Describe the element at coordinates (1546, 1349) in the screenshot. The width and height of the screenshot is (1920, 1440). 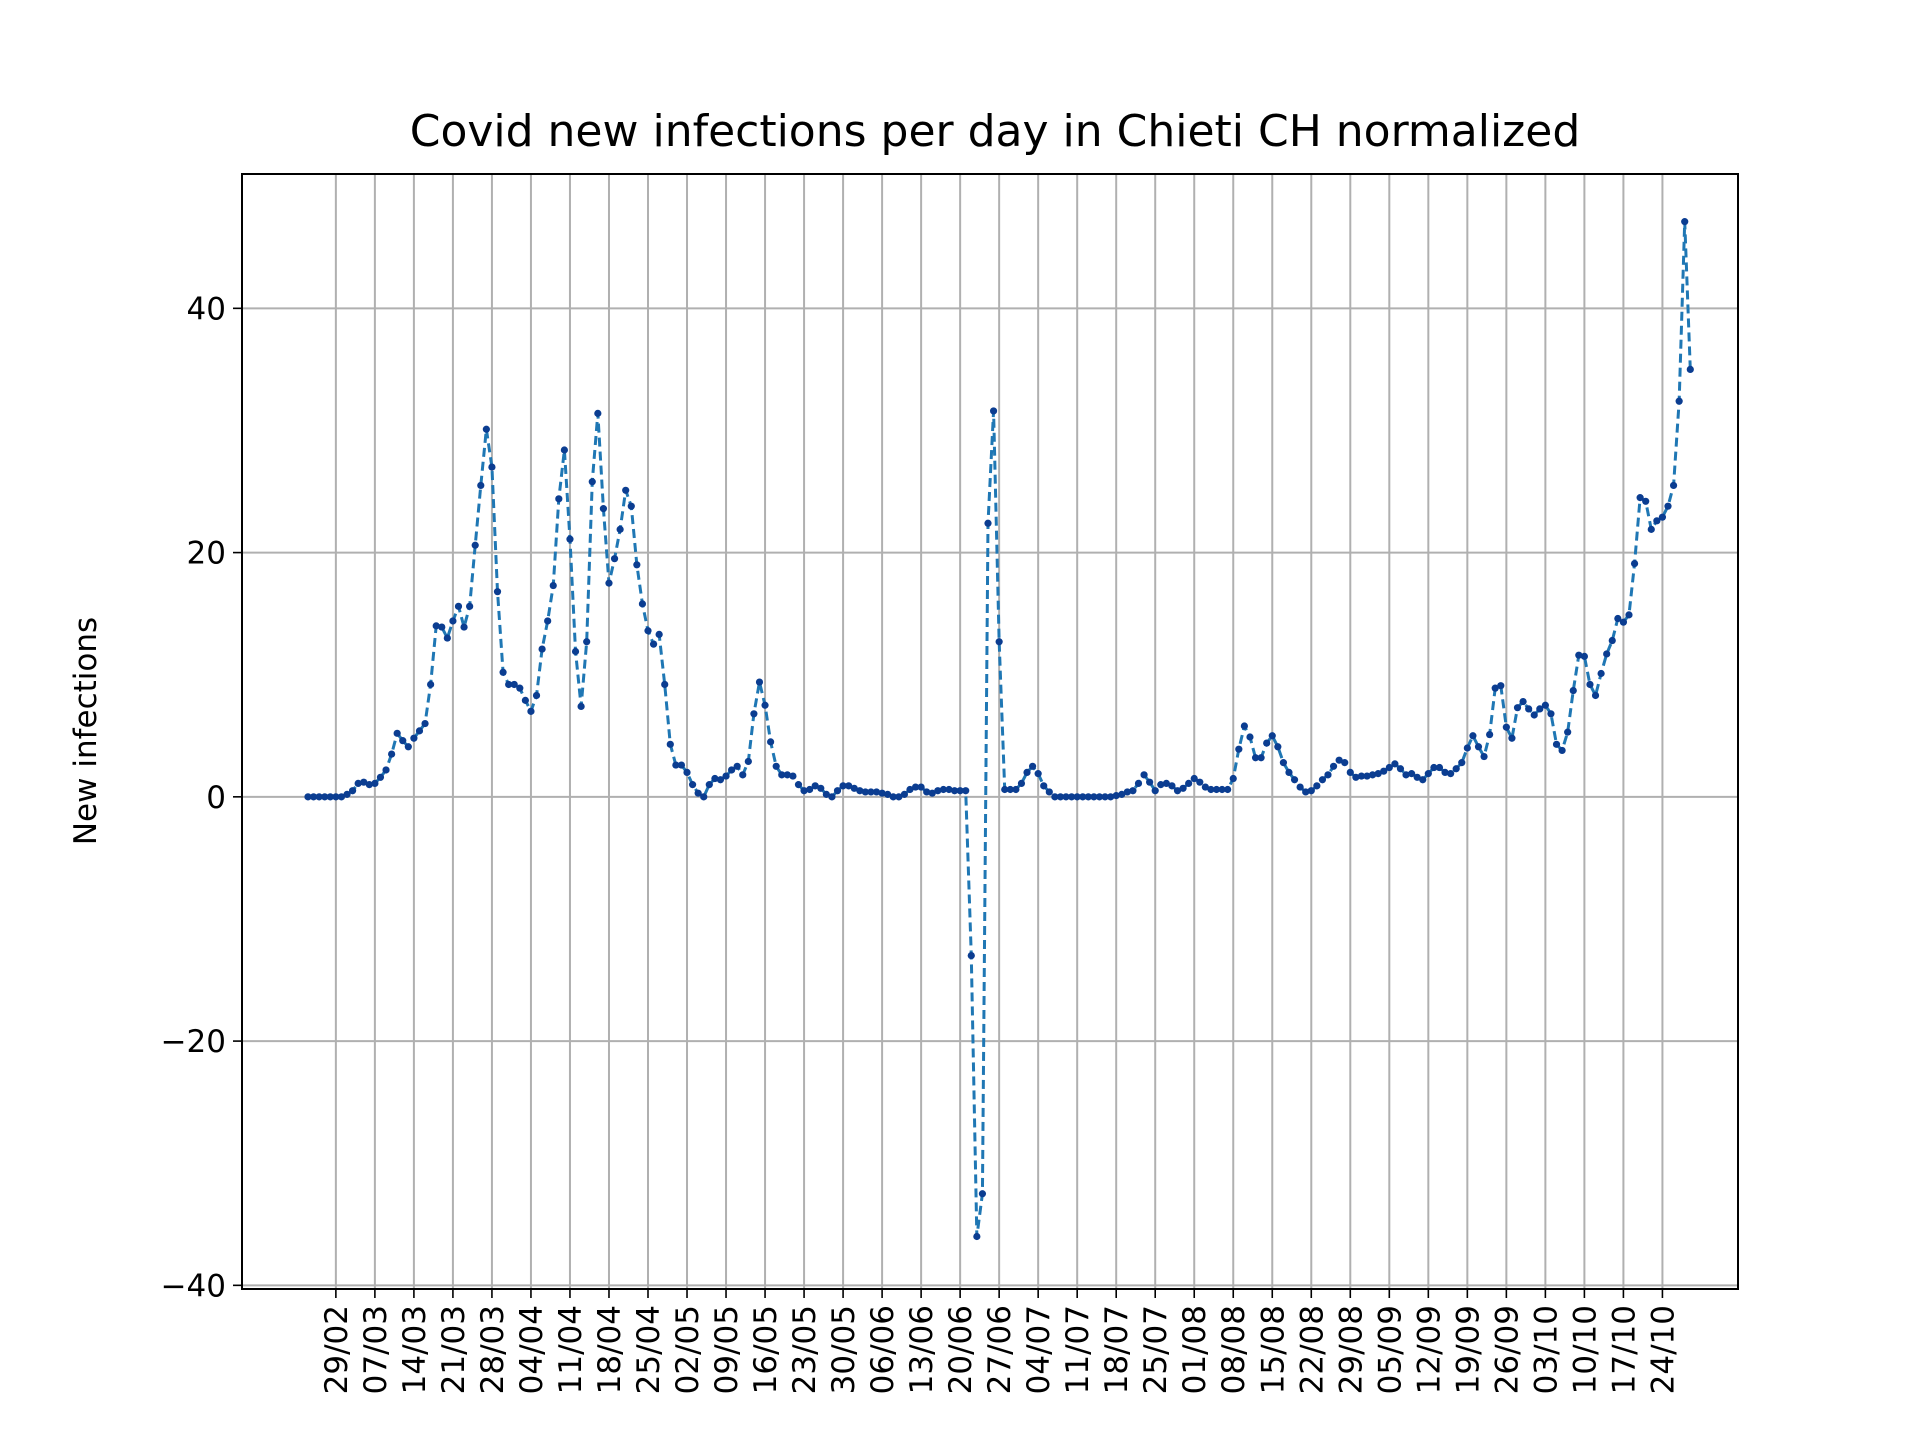
I see `x-tick-label: 03/10` at that location.